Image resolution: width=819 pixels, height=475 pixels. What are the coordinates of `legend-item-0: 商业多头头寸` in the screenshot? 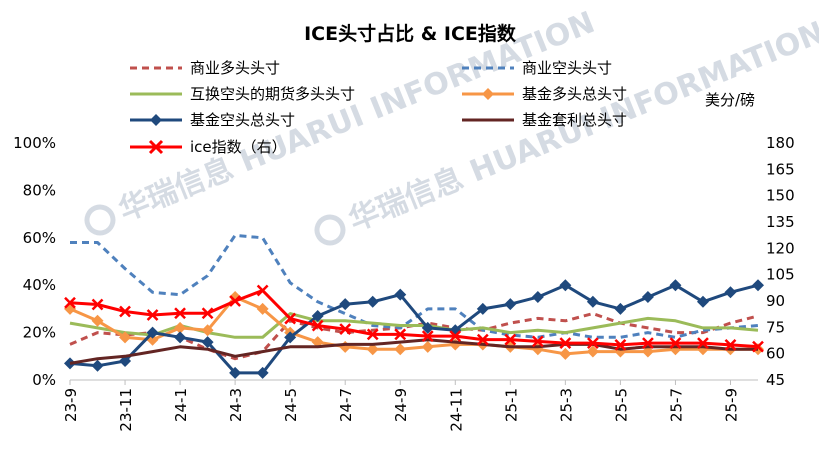 It's located at (205, 68).